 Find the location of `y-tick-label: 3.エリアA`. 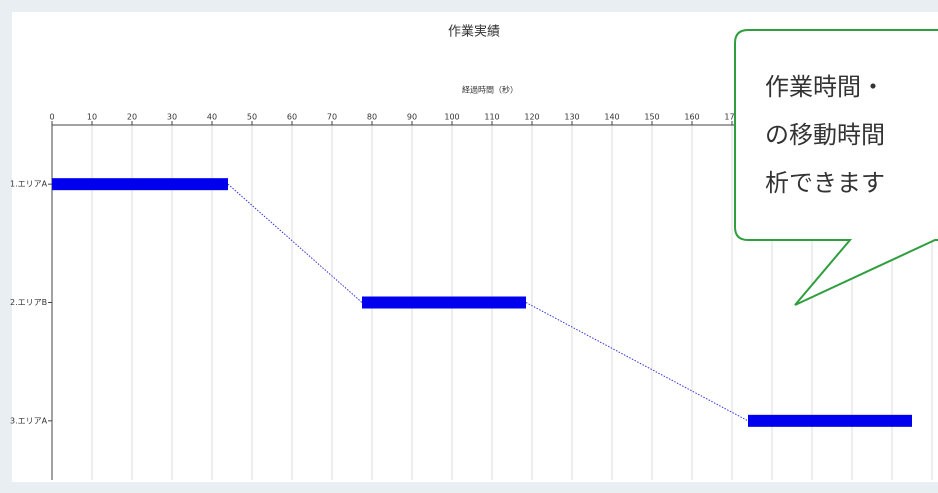

y-tick-label: 3.エリアA is located at coordinates (29, 420).